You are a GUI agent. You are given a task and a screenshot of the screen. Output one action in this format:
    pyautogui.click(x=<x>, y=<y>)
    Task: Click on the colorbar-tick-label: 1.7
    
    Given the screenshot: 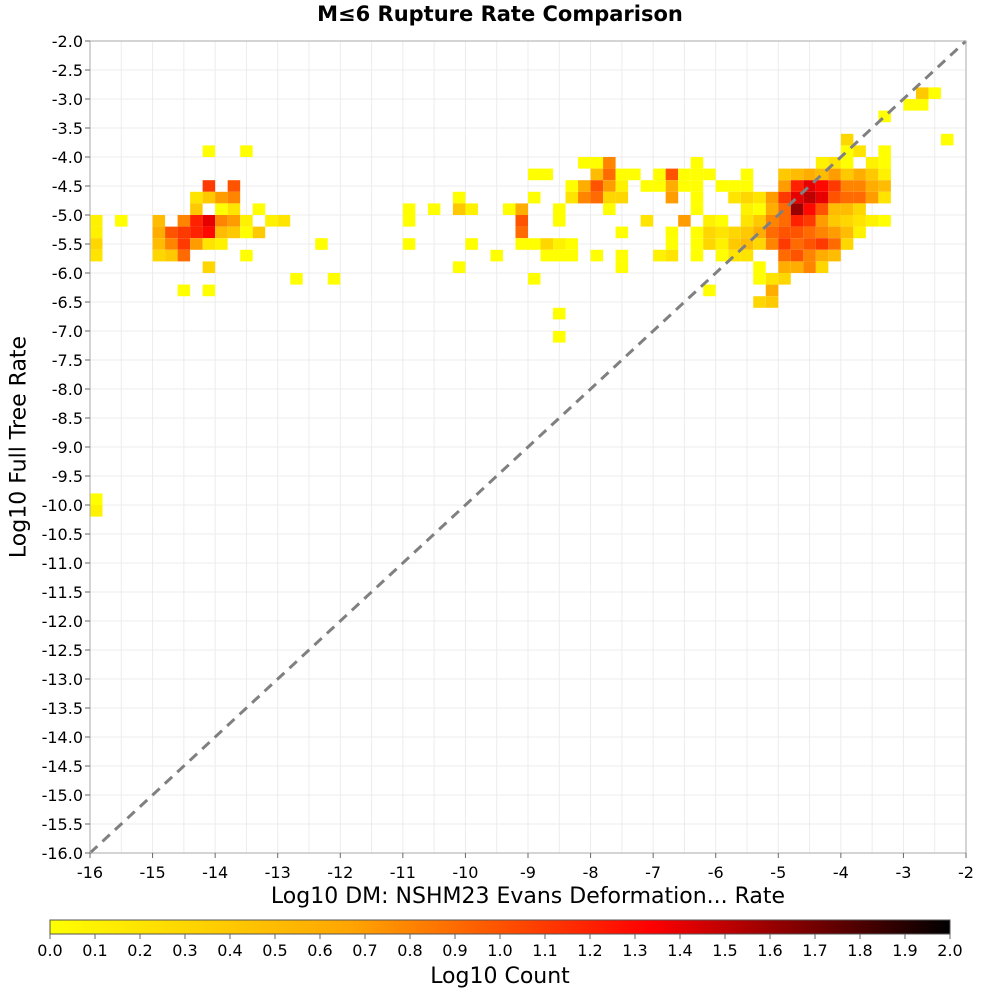 What is the action you would take?
    pyautogui.click(x=814, y=950)
    